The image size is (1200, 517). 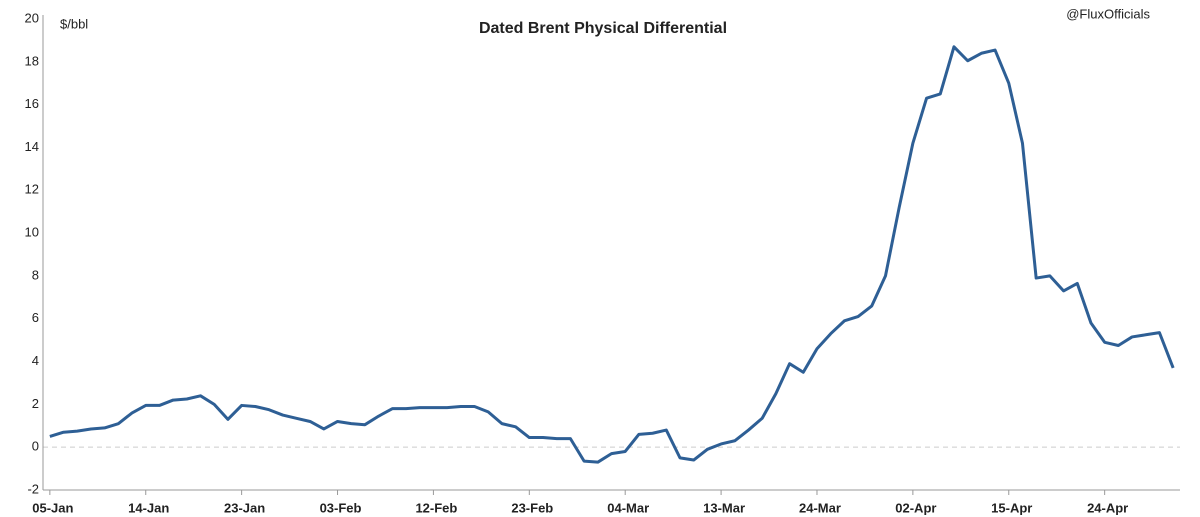 What do you see at coordinates (628, 507) in the screenshot?
I see `x-tick-label: 04-Mar` at bounding box center [628, 507].